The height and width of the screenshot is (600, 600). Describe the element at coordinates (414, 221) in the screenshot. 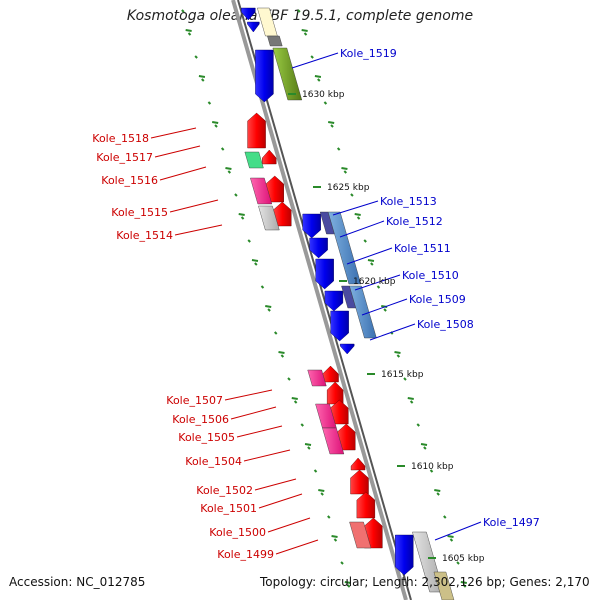

I see `gene-label-kole-1512: Kole_1512` at that location.